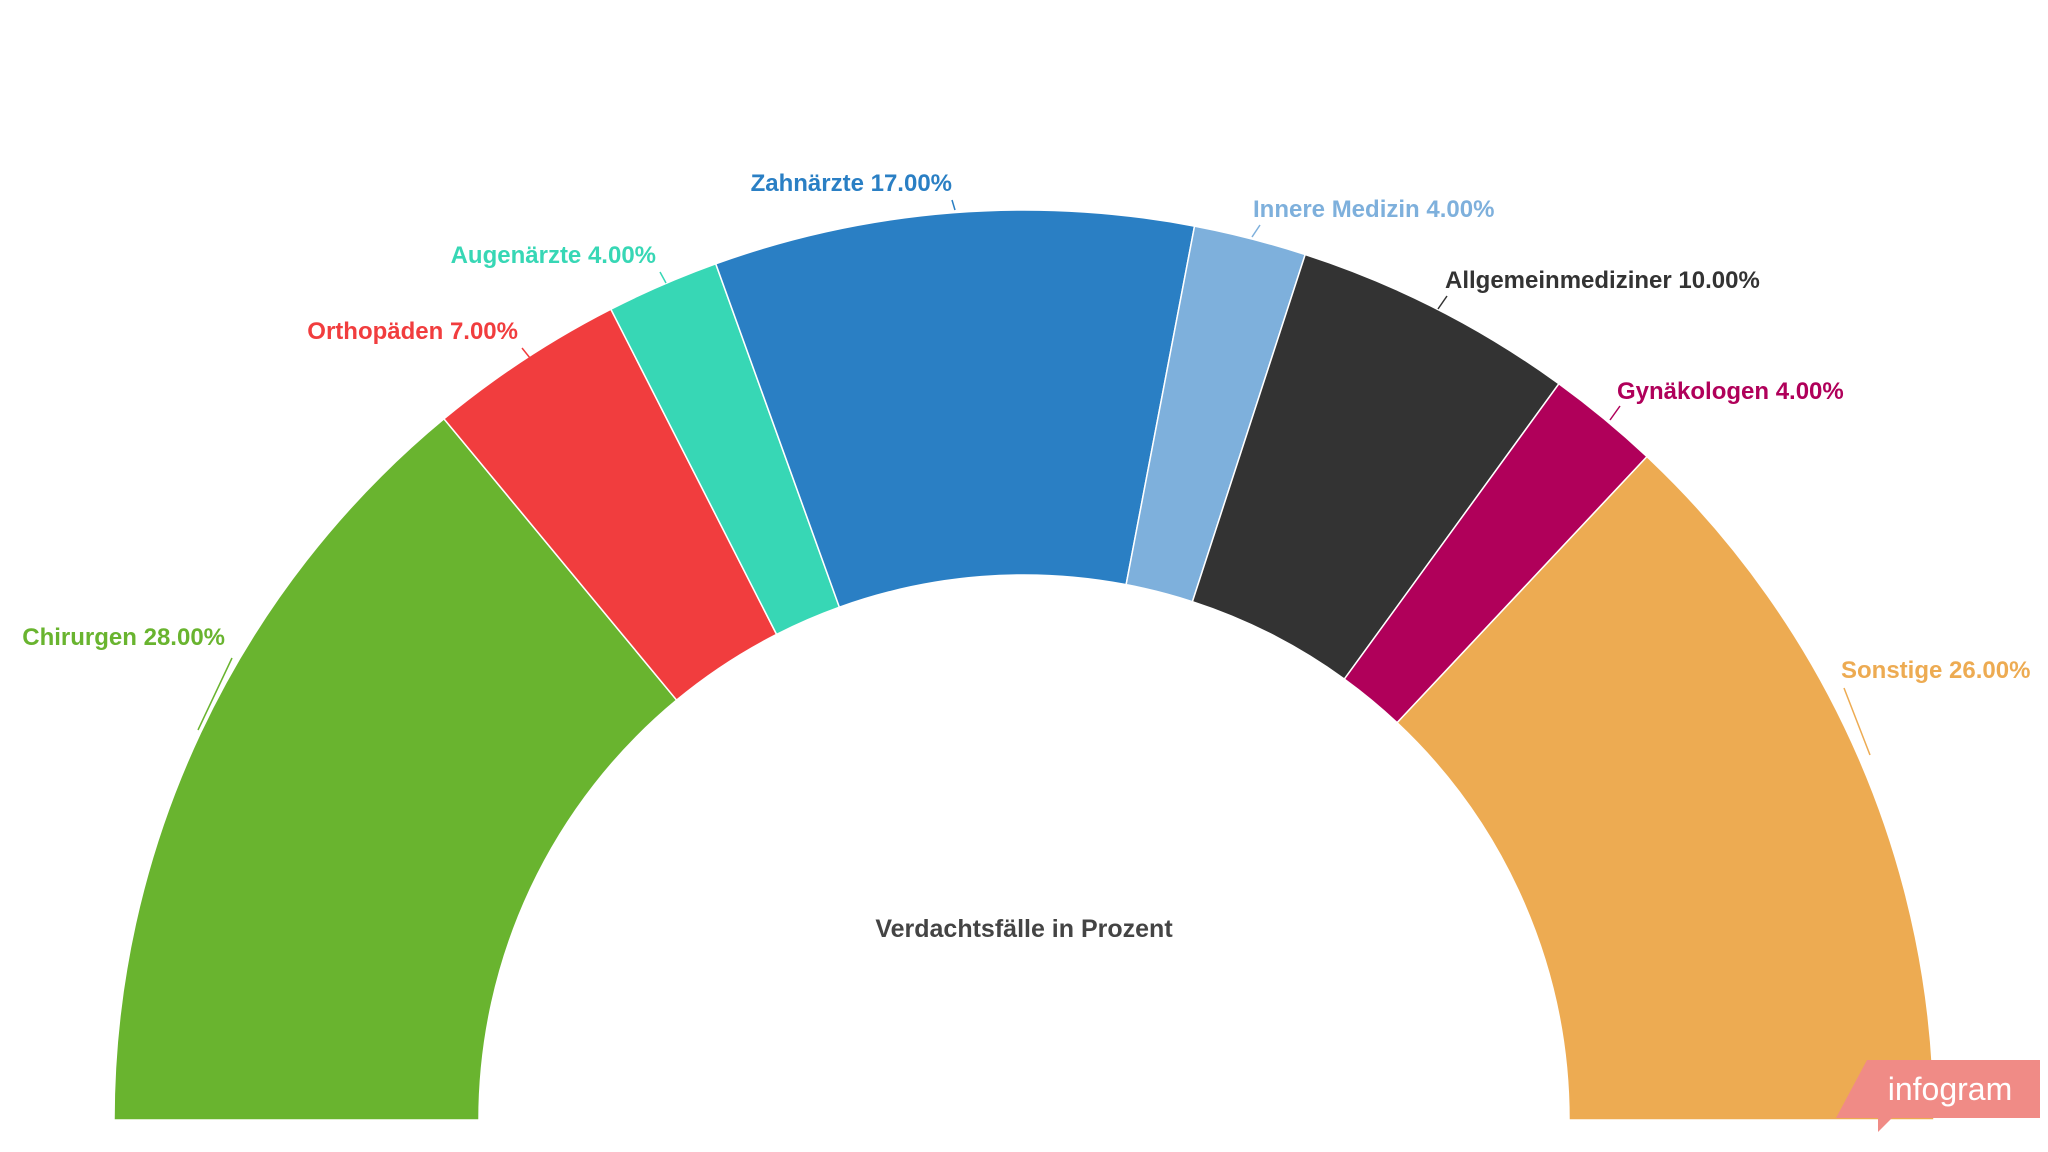 The image size is (2048, 1152). Describe the element at coordinates (1950, 1089) in the screenshot. I see `infogram-logo-text: infogram` at that location.